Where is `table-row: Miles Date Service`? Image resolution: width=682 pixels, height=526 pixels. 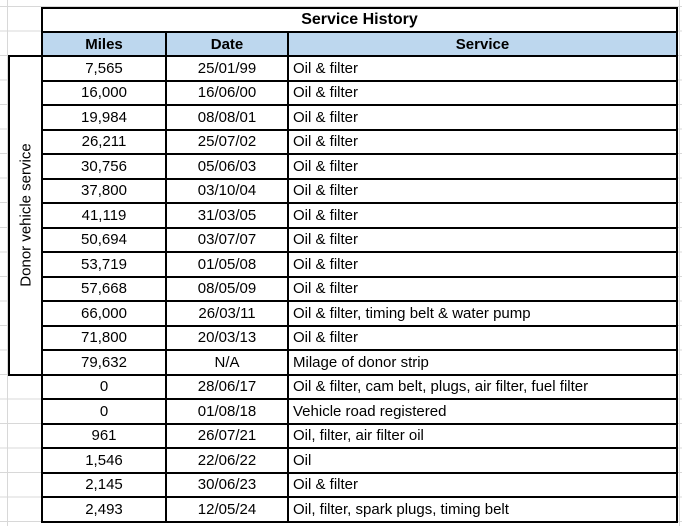 table-row: Miles Date Service is located at coordinates (343, 44).